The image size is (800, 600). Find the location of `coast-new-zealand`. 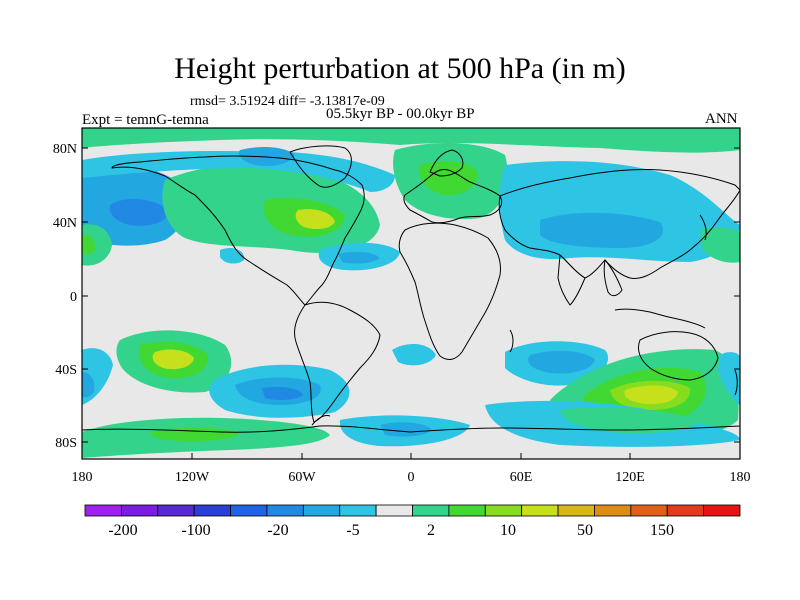

coast-new-zealand is located at coordinates (736, 382).